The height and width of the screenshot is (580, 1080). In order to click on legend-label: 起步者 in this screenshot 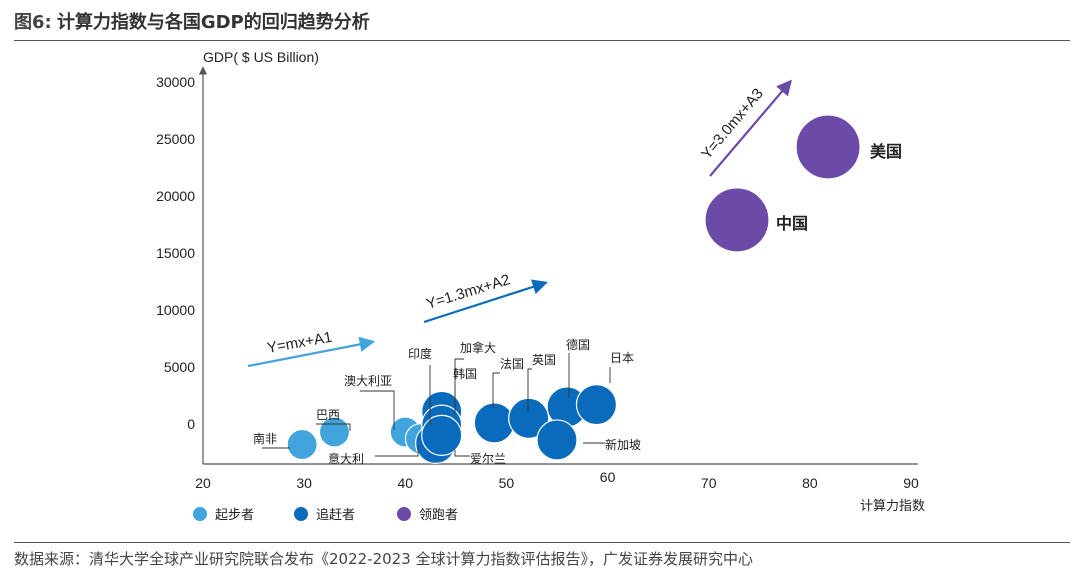, I will do `click(234, 515)`.